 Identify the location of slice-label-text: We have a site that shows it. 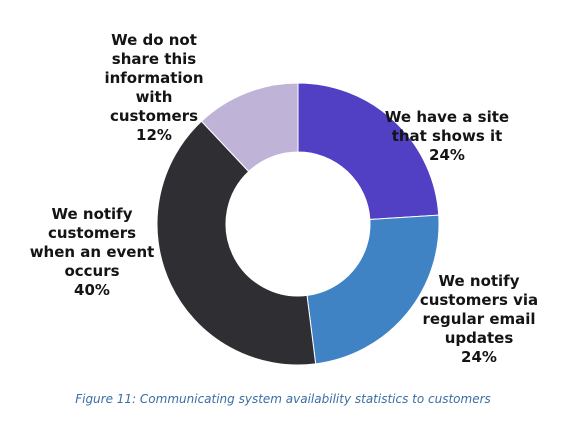
(447, 126).